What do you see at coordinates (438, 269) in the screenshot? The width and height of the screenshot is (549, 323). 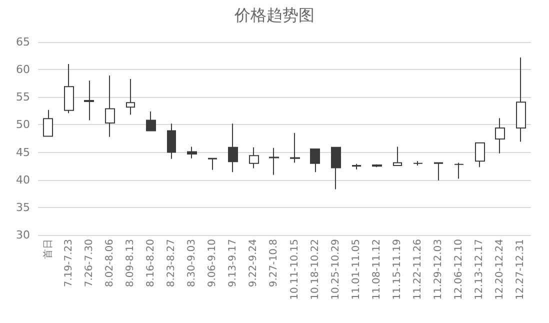 I see `x-tick-label: 11.29-12.03` at bounding box center [438, 269].